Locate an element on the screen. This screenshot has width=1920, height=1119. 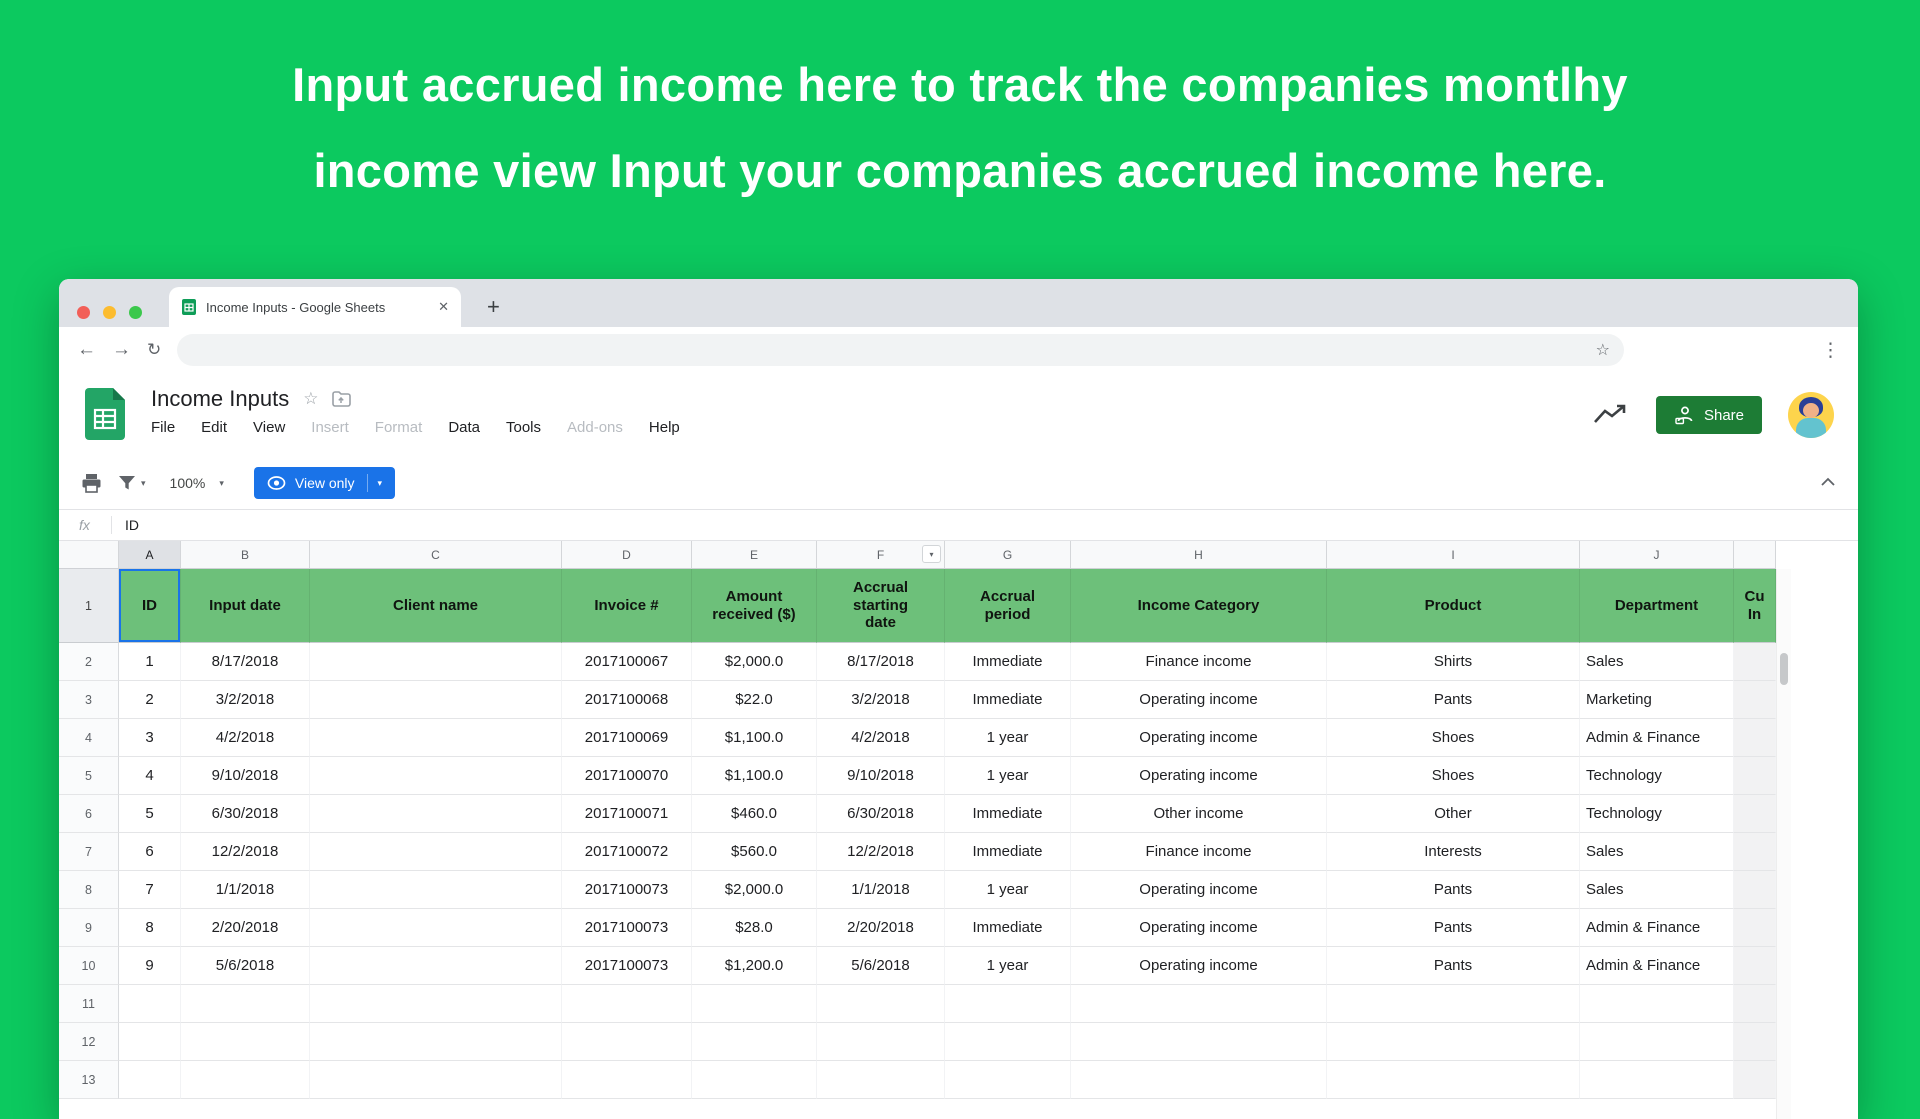
column-header-C: C is located at coordinates (436, 555).